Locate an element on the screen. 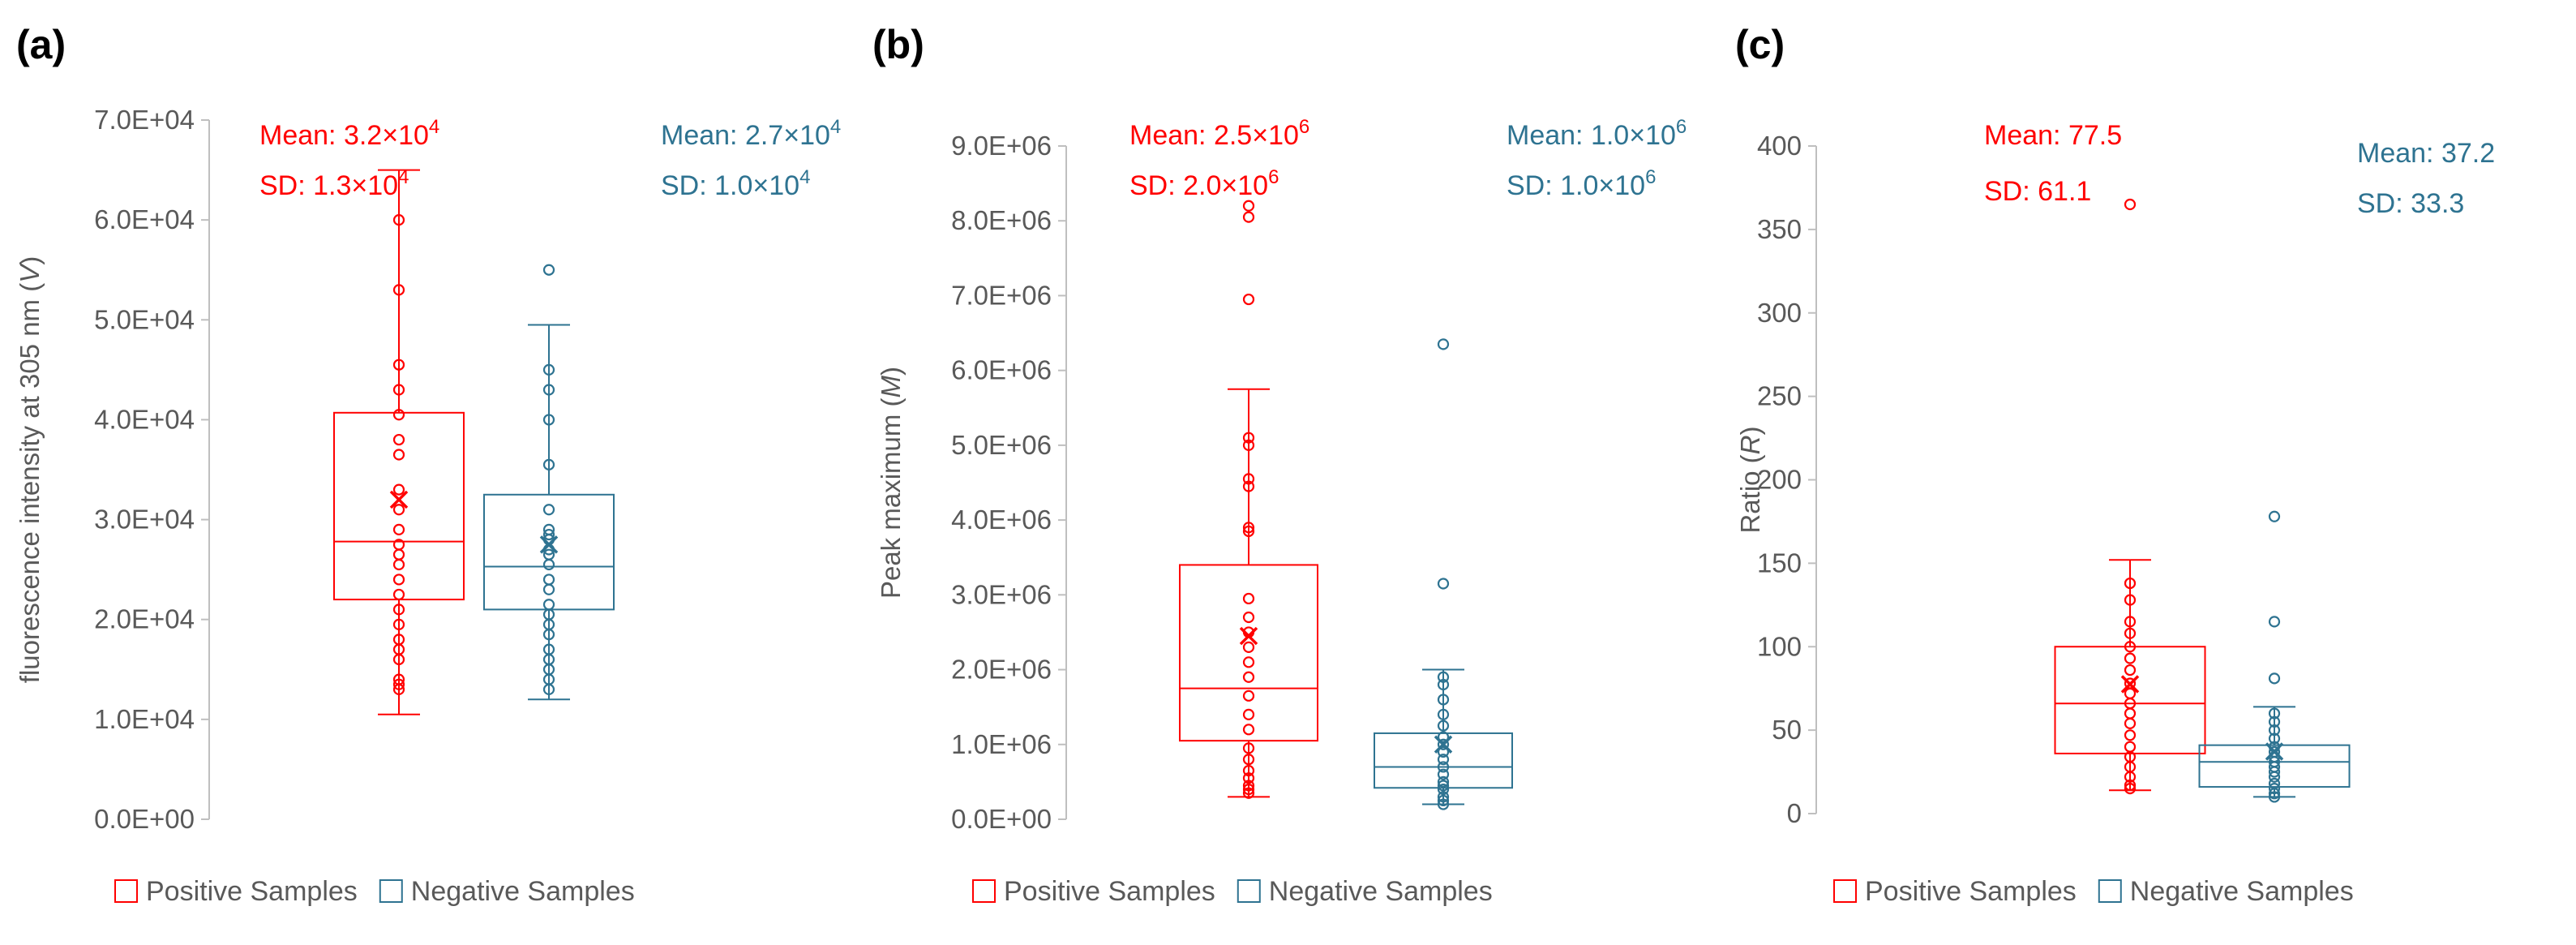  panel-letter: (b) is located at coordinates (898, 44).